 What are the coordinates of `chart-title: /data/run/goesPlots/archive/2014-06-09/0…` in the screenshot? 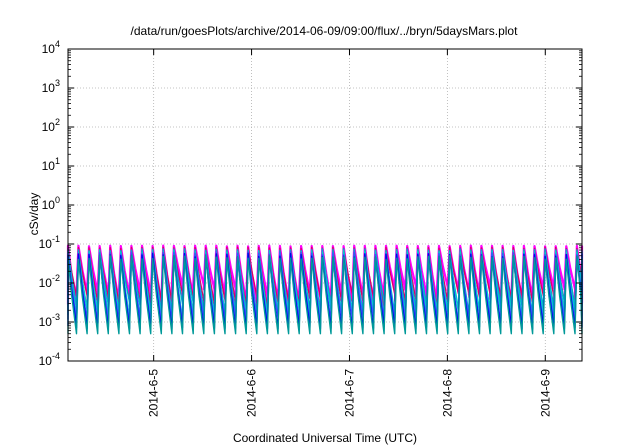 It's located at (325, 31).